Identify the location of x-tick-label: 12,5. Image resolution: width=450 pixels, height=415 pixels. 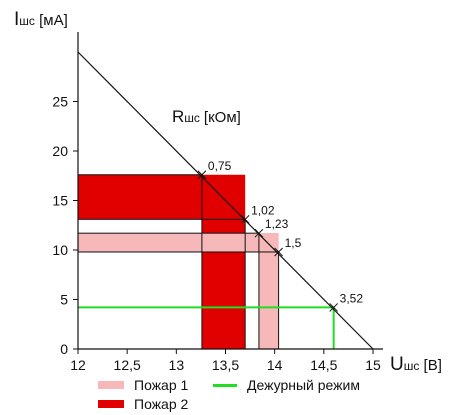
(127, 365).